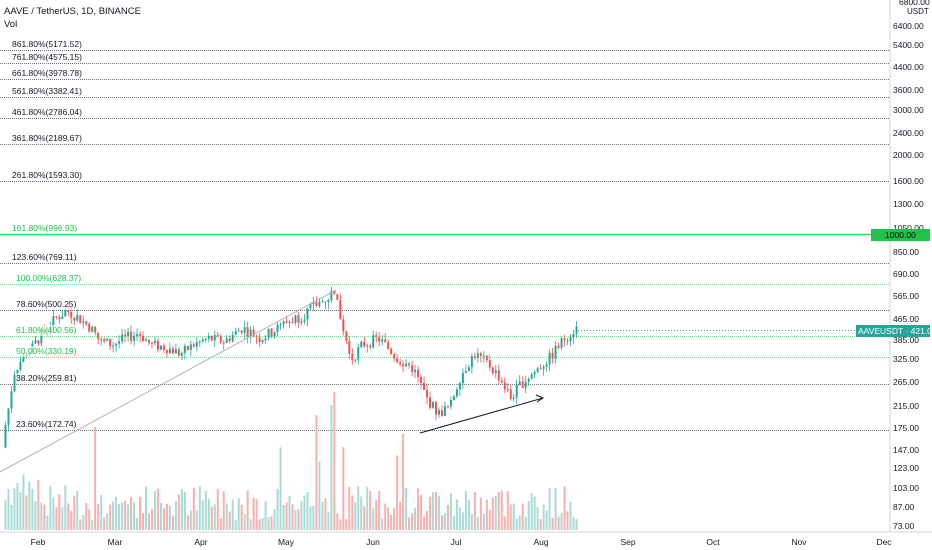 Image resolution: width=932 pixels, height=550 pixels. Describe the element at coordinates (906, 406) in the screenshot. I see `price-tick-label: 215.00` at that location.